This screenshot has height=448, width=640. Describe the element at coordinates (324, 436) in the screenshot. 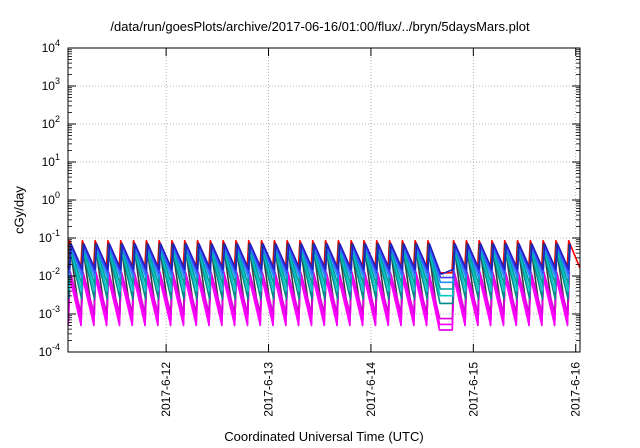

I see `x-axis-label: Coordinated Universal Time (UTC)` at that location.